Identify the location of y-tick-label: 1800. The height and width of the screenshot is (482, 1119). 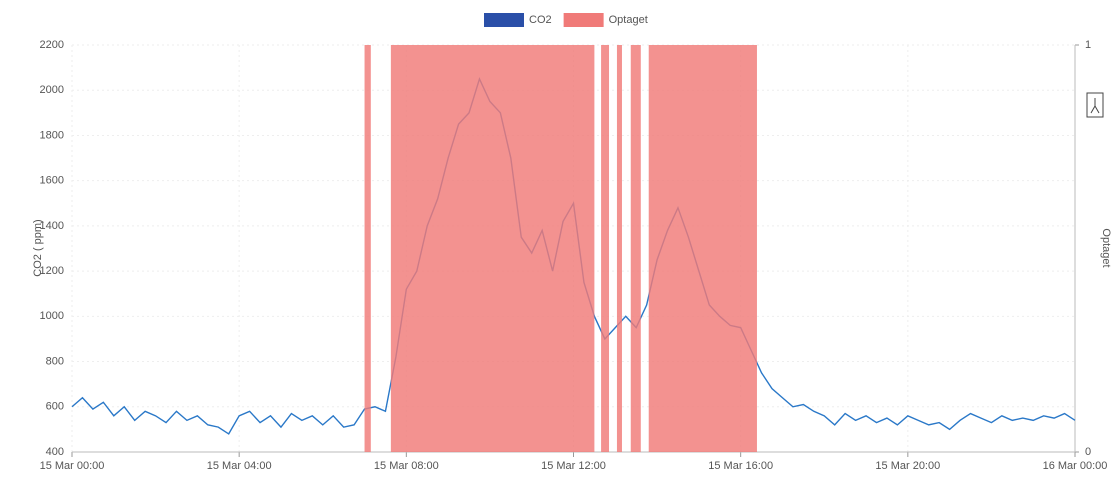
(52, 135).